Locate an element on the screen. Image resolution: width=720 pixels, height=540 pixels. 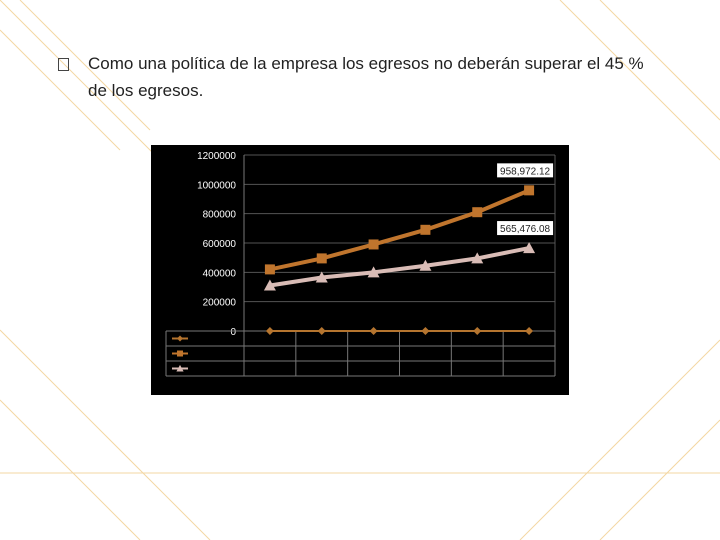
square-bullet-icon is located at coordinates (63, 64).